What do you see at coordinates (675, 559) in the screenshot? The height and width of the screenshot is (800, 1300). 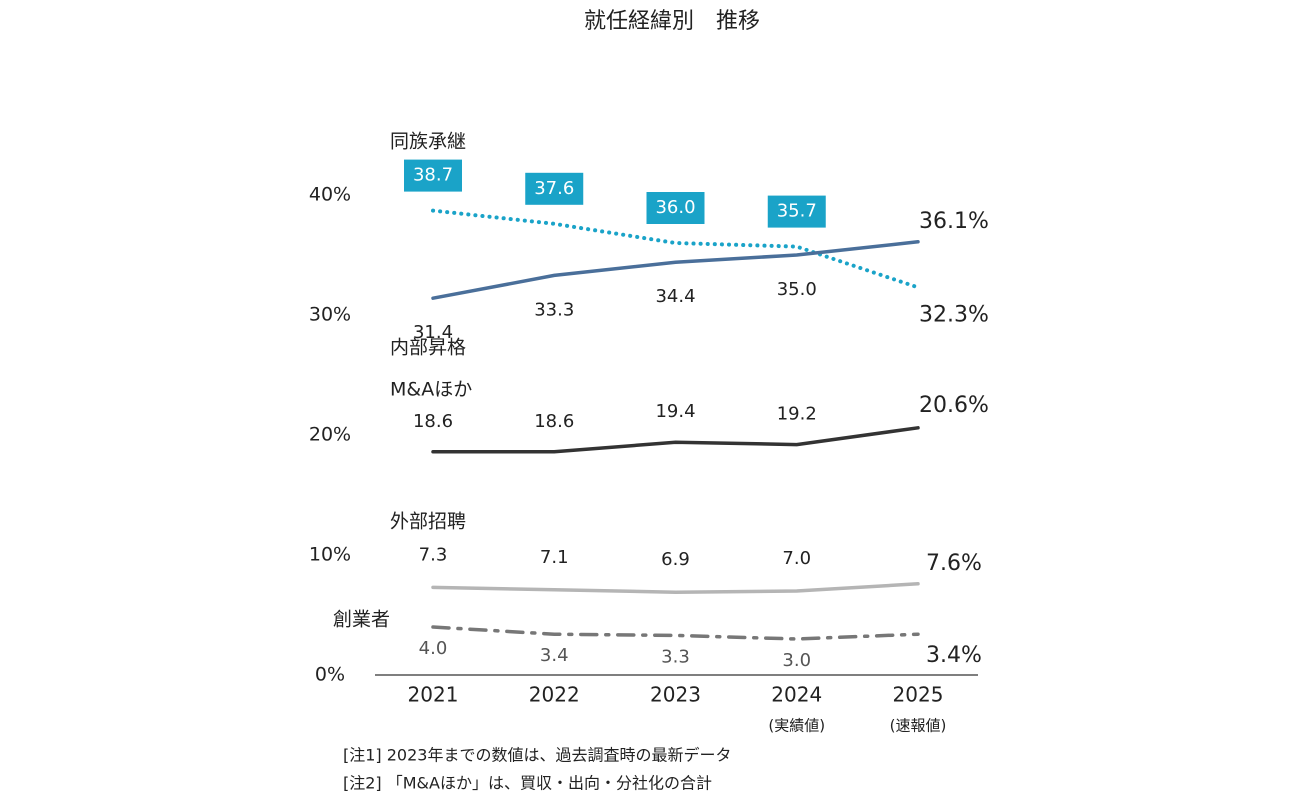 I see `data-label: 6.9` at bounding box center [675, 559].